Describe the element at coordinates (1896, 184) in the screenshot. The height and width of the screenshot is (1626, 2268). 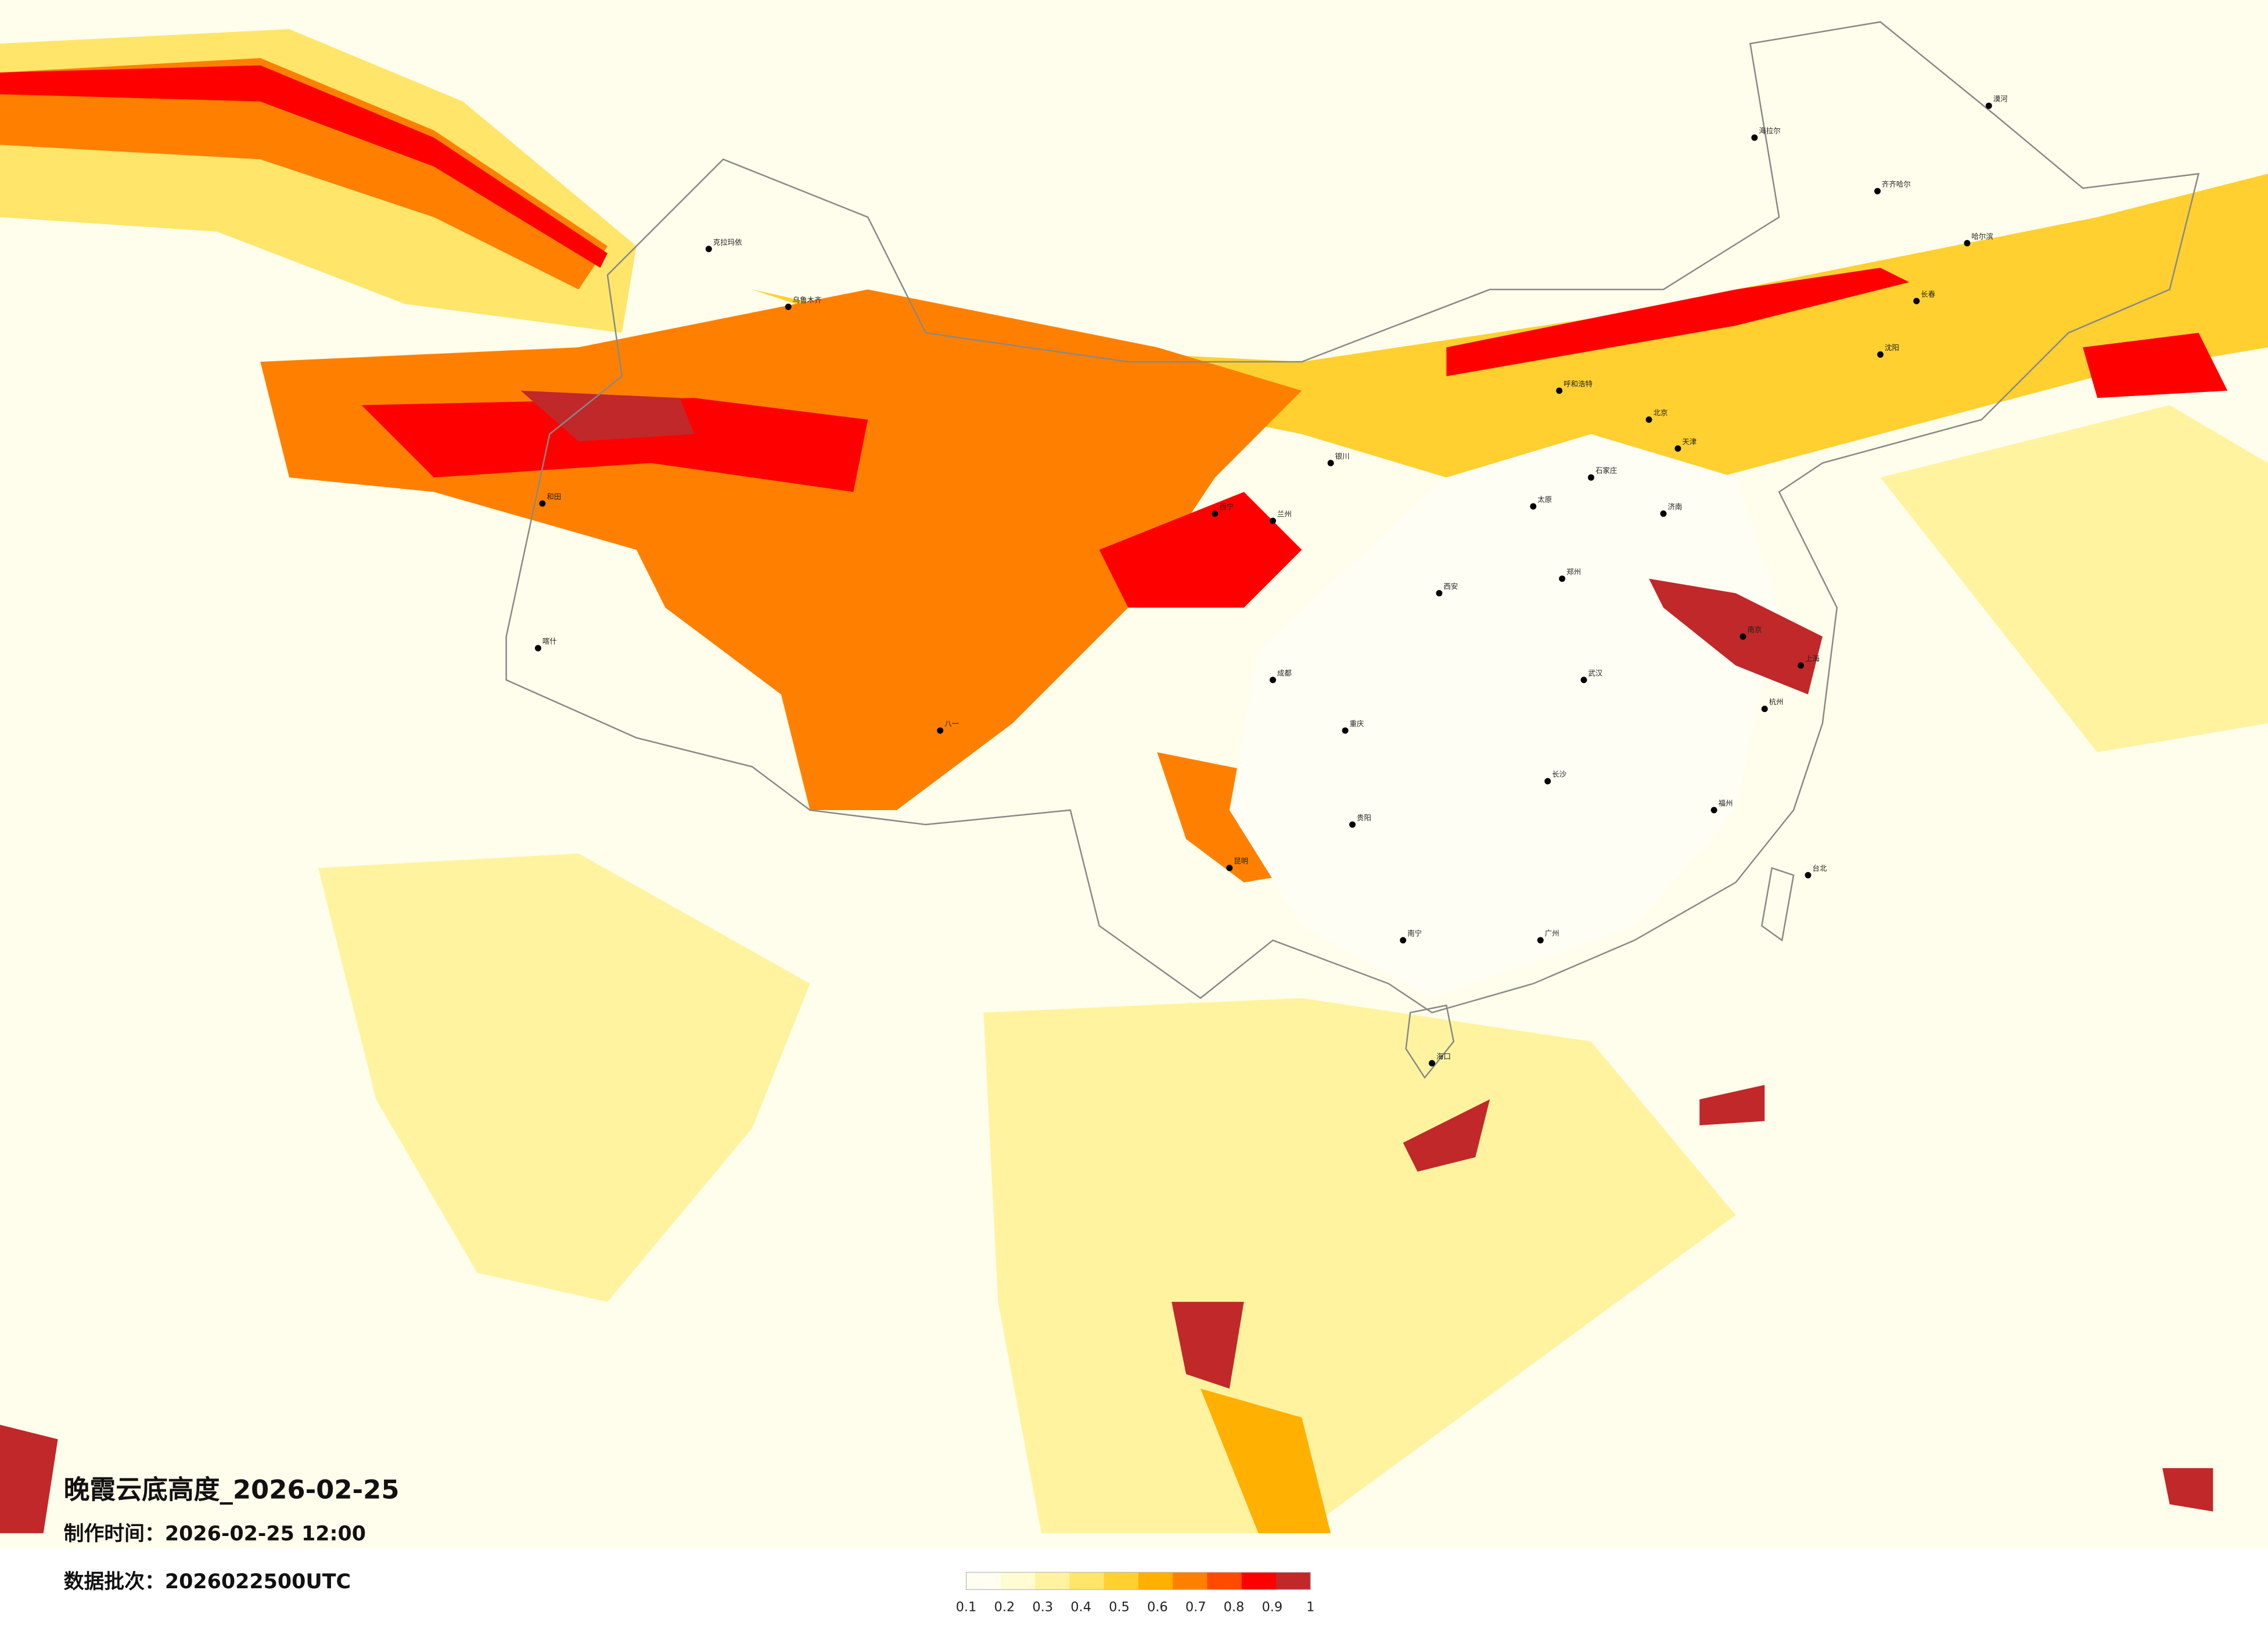
I see `city-label: 齐齐哈尔` at that location.